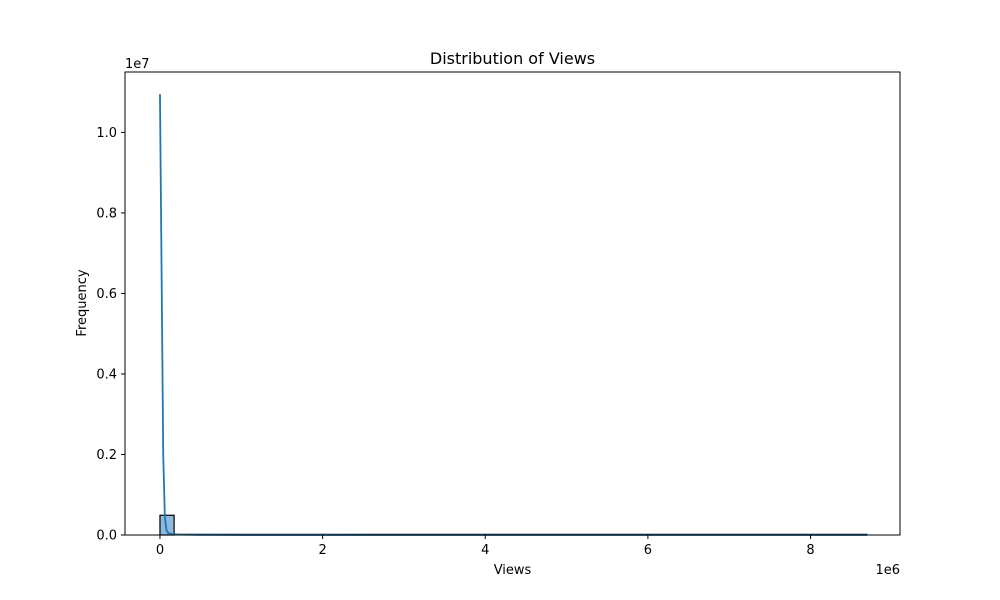 The image size is (1000, 600). Describe the element at coordinates (106, 455) in the screenshot. I see `y-tick-label: 0.2` at that location.